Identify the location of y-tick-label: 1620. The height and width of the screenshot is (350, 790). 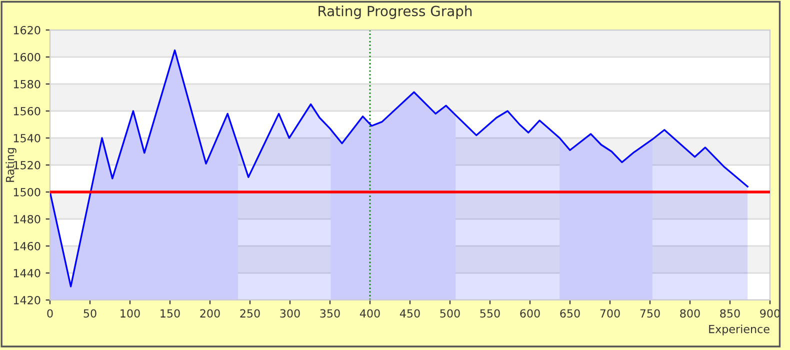
(27, 30).